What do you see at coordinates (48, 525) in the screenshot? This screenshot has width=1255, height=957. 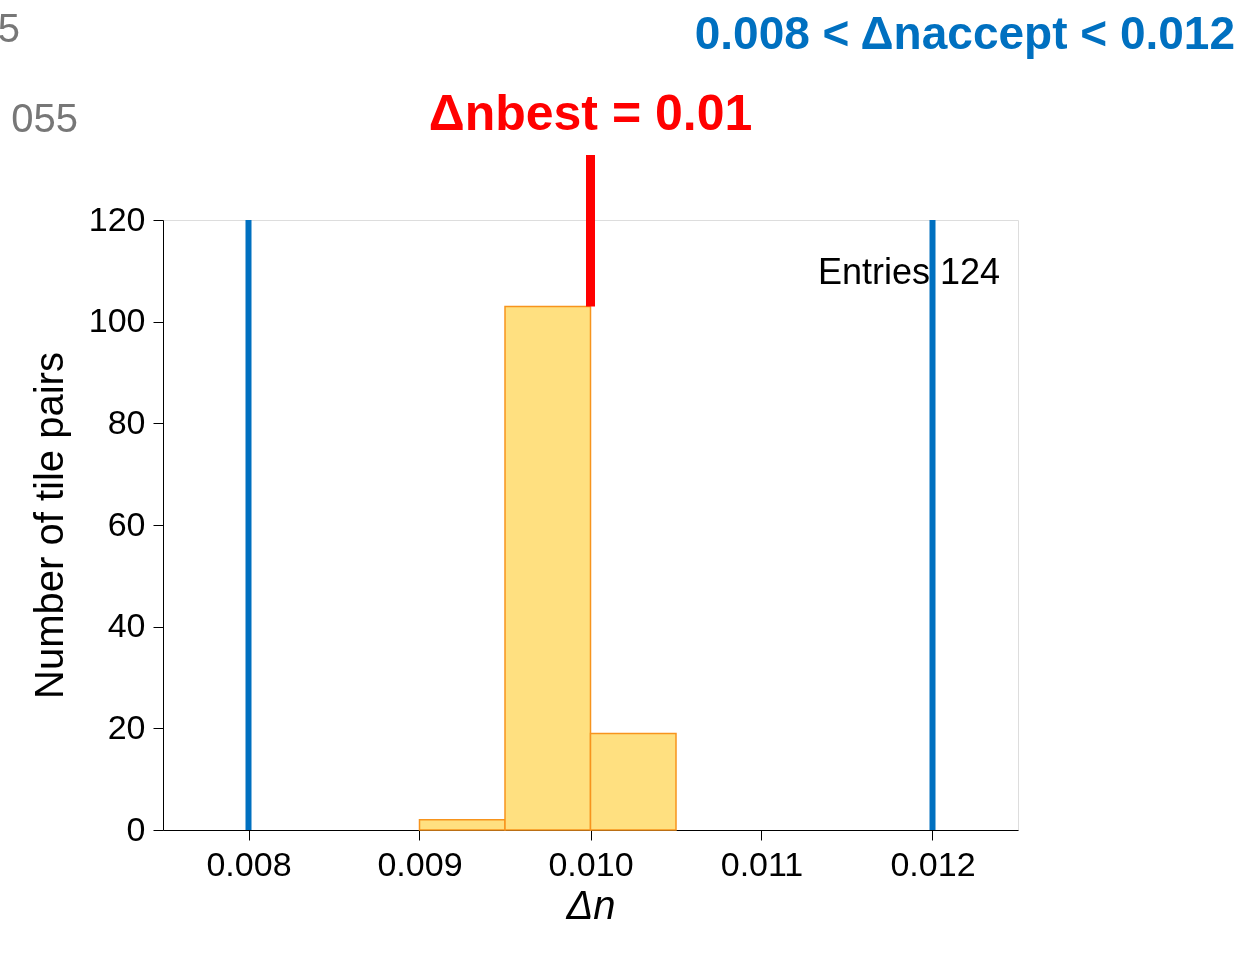 I see `y-axis-title: Number of tile pairs` at bounding box center [48, 525].